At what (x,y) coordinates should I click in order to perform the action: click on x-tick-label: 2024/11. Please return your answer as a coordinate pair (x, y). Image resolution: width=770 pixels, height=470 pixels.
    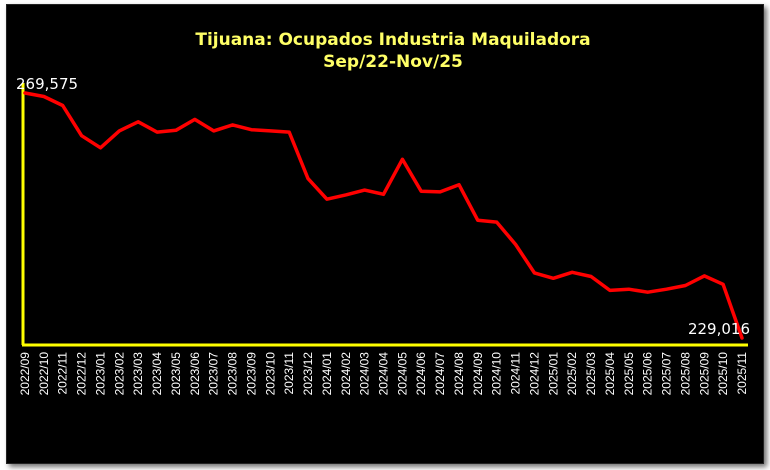
    Looking at the image, I should click on (516, 373).